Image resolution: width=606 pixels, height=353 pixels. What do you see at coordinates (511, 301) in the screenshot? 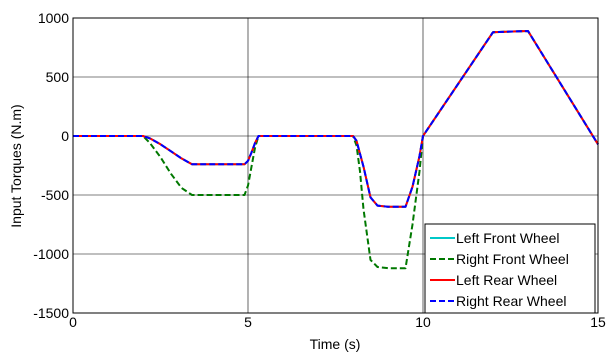
I see `legend-label: Right Rear Wheel` at bounding box center [511, 301].